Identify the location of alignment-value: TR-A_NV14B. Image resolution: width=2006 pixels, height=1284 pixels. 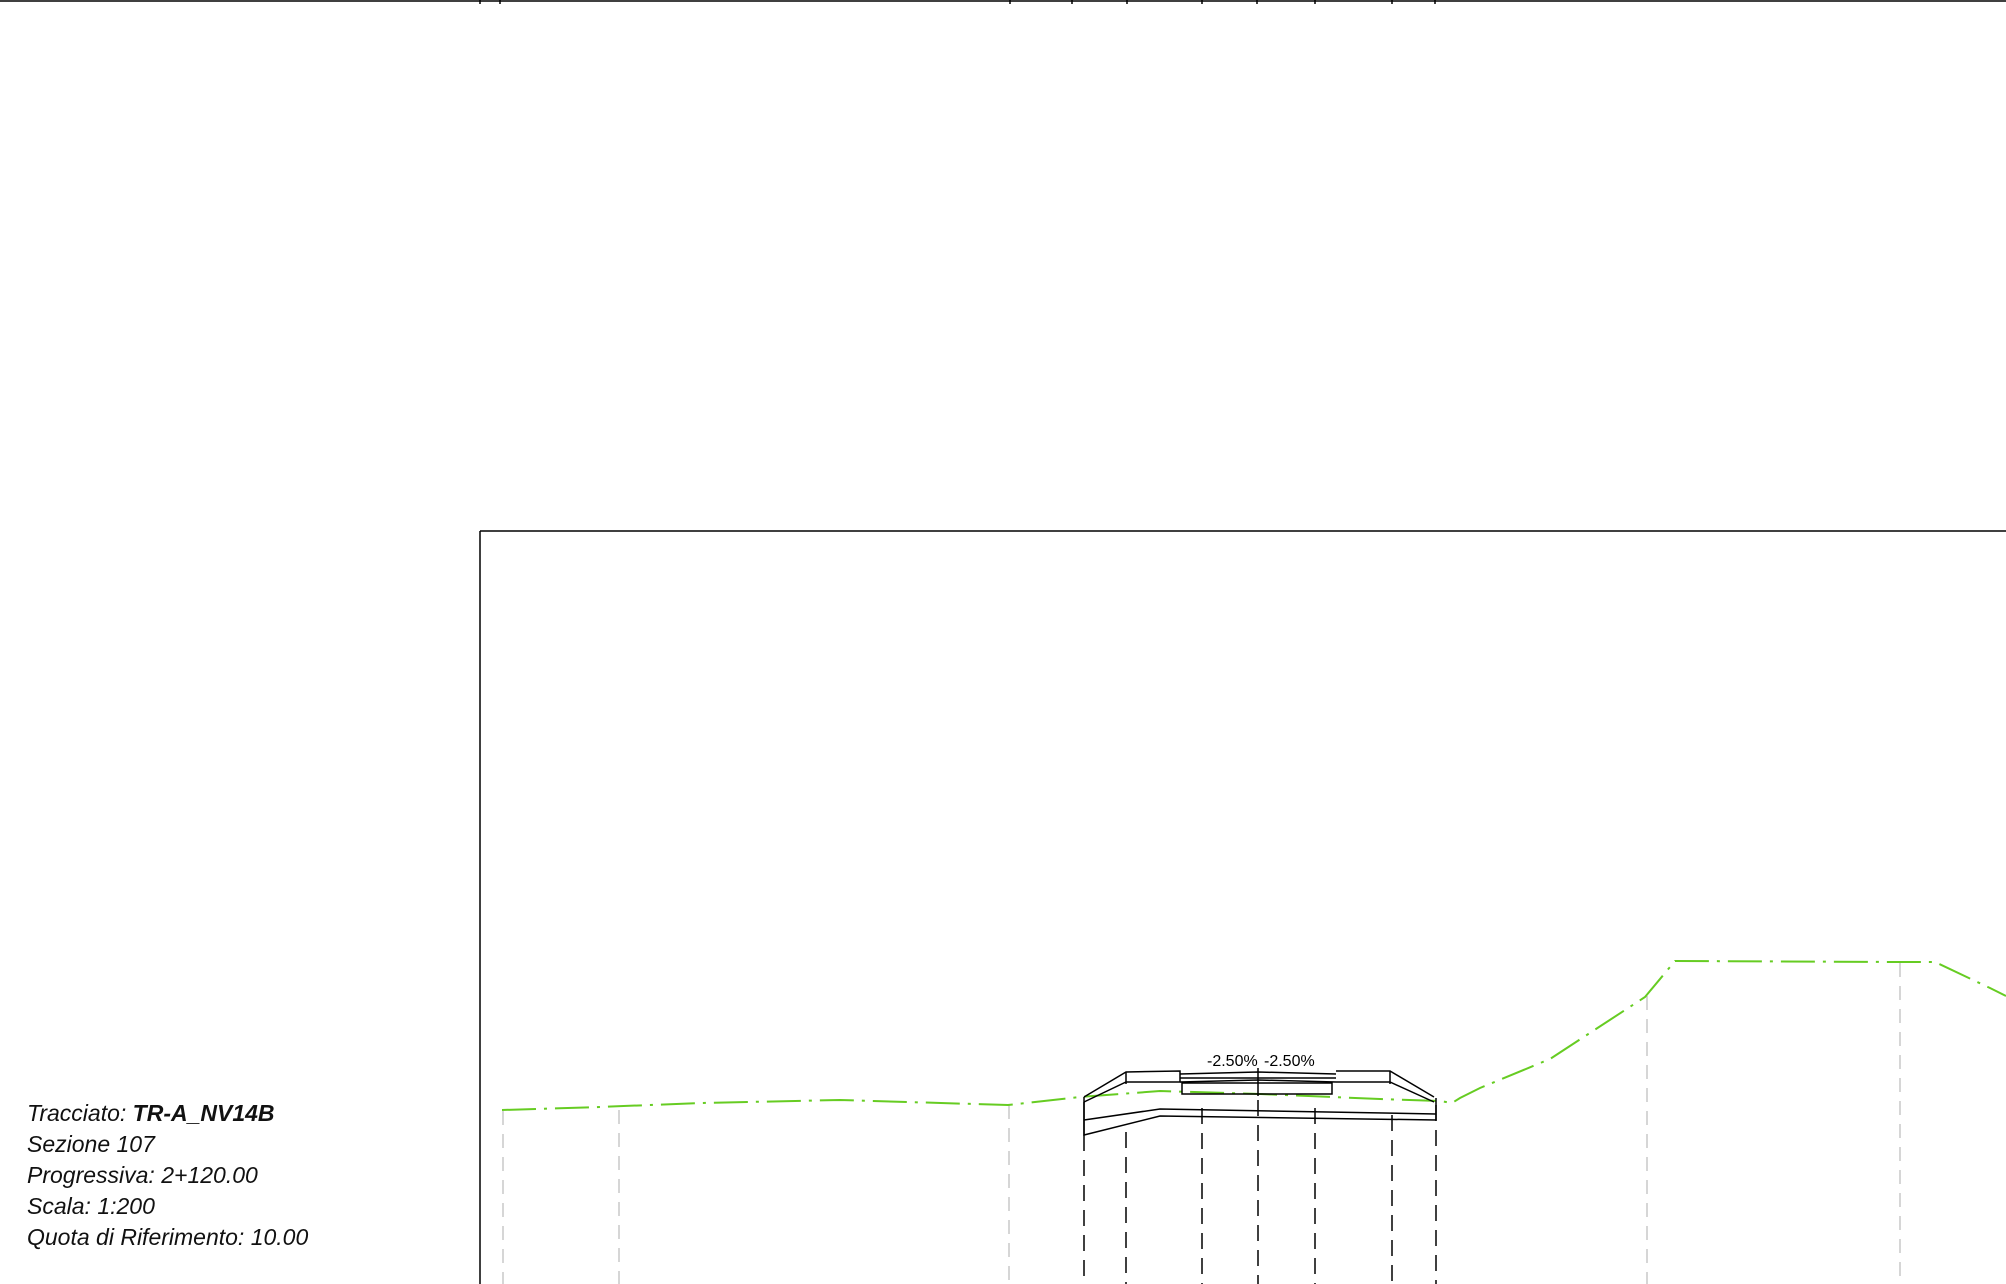
(203, 1113).